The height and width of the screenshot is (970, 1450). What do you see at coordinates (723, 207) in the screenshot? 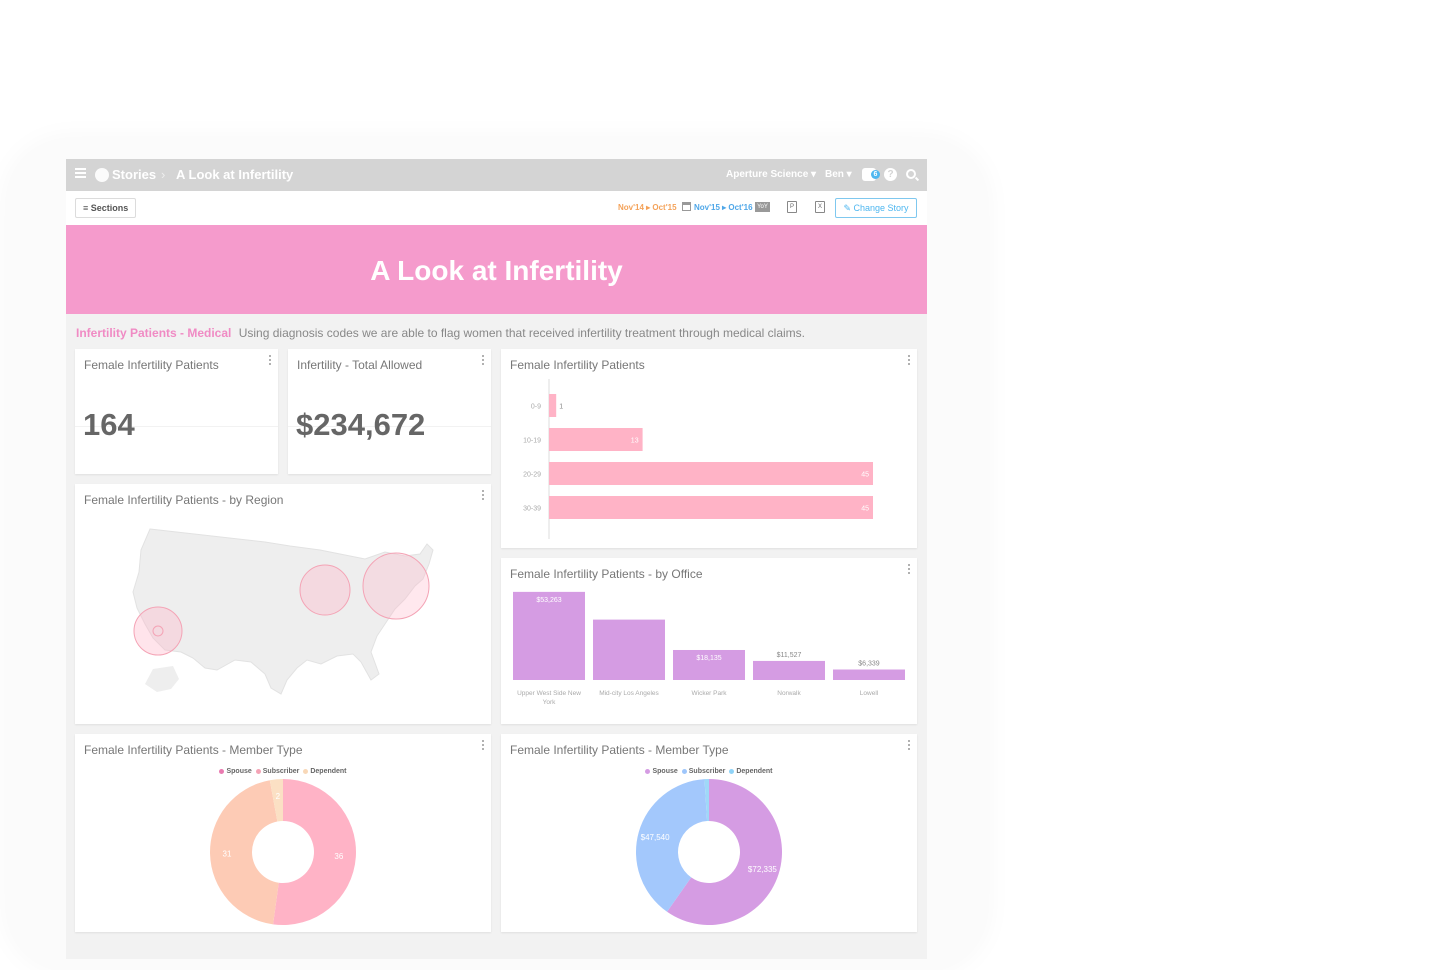
I see `date-range-compare: Nov'15 ▸ Oct'16` at bounding box center [723, 207].